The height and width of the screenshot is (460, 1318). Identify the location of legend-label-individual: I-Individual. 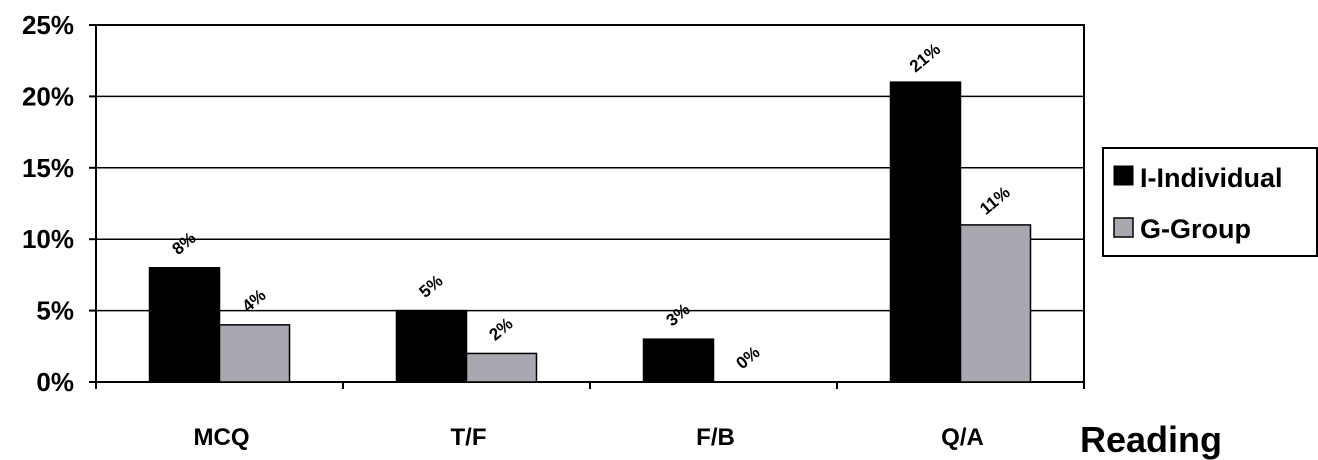
(1211, 178).